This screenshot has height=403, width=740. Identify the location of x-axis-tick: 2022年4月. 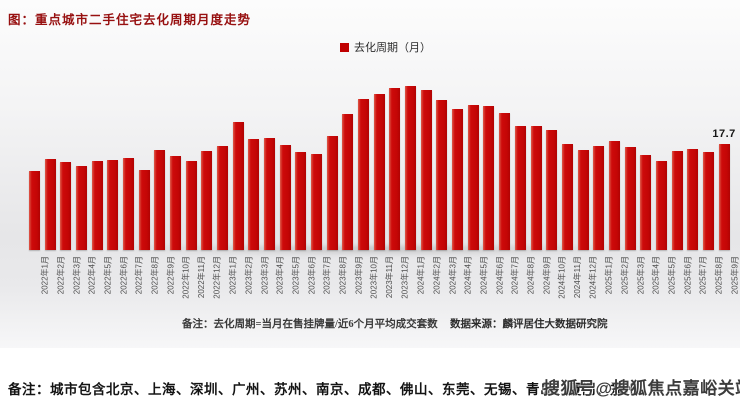
(86, 285).